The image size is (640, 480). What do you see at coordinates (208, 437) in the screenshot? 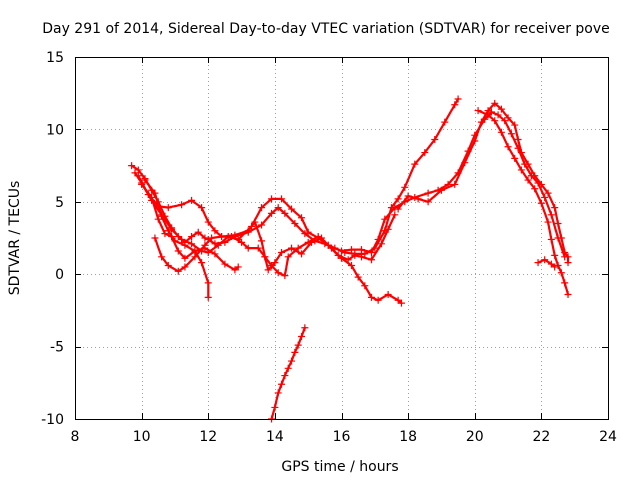
I see `x-tick-label: 12` at bounding box center [208, 437].